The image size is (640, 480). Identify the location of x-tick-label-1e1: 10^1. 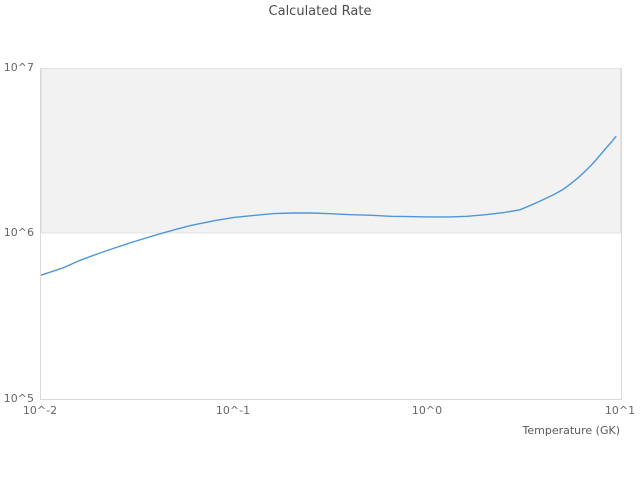
(620, 410).